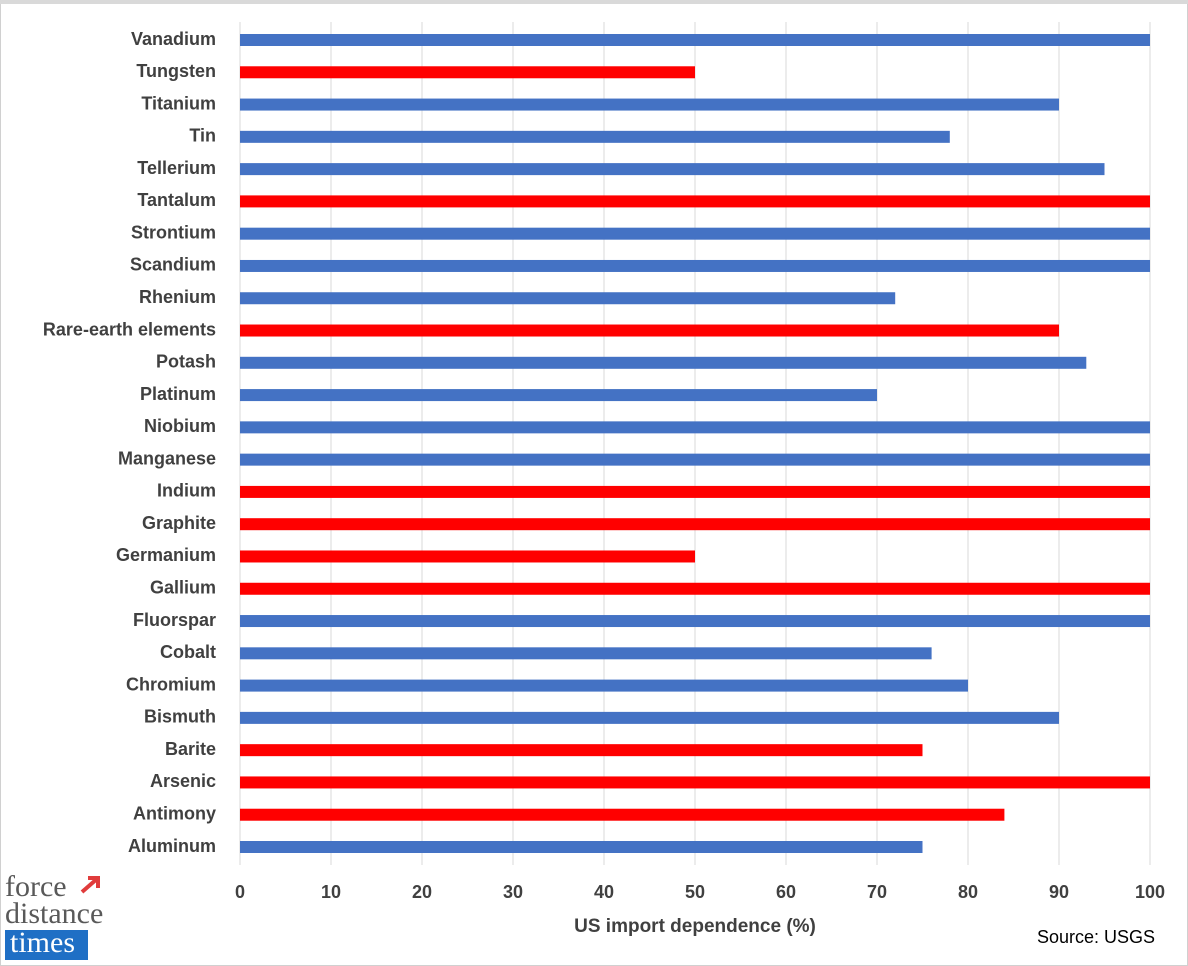  I want to click on logo-text: times, so click(42, 942).